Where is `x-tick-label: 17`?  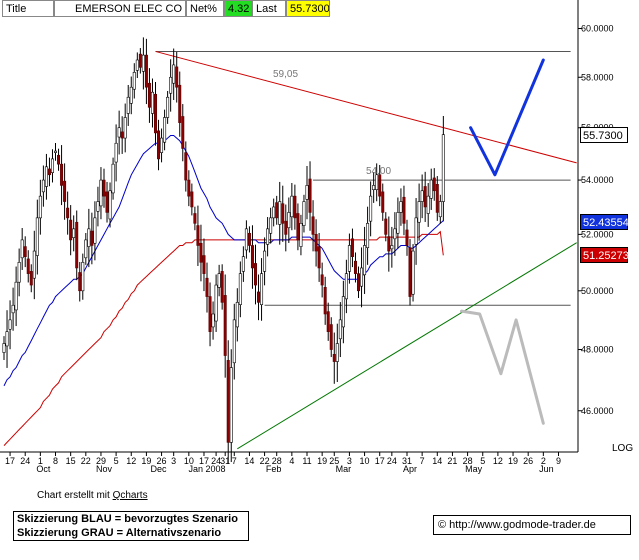
x-tick-label: 17 is located at coordinates (204, 461).